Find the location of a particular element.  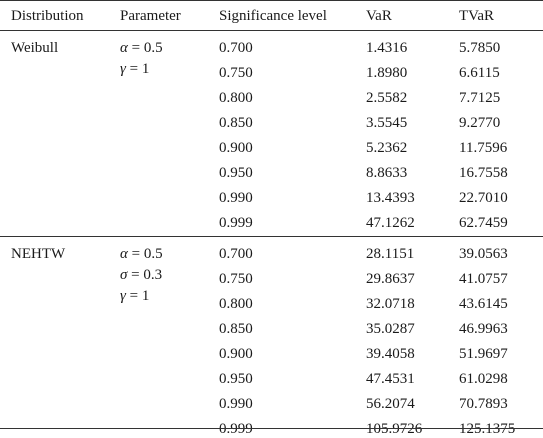

tvar-cell: 9.2770 is located at coordinates (480, 123).